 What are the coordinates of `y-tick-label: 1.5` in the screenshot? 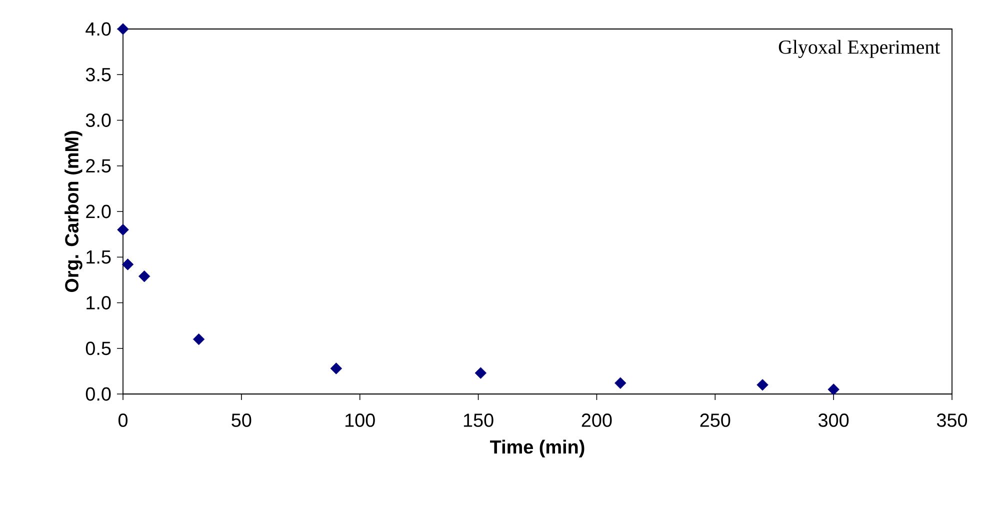 It's located at (98, 257).